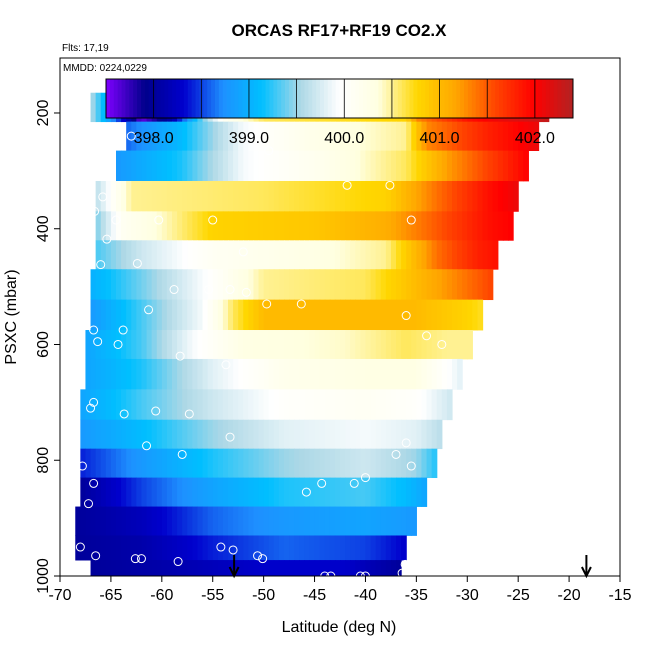 The image size is (650, 650). What do you see at coordinates (43, 344) in the screenshot?
I see `y-tick-label: 600` at bounding box center [43, 344].